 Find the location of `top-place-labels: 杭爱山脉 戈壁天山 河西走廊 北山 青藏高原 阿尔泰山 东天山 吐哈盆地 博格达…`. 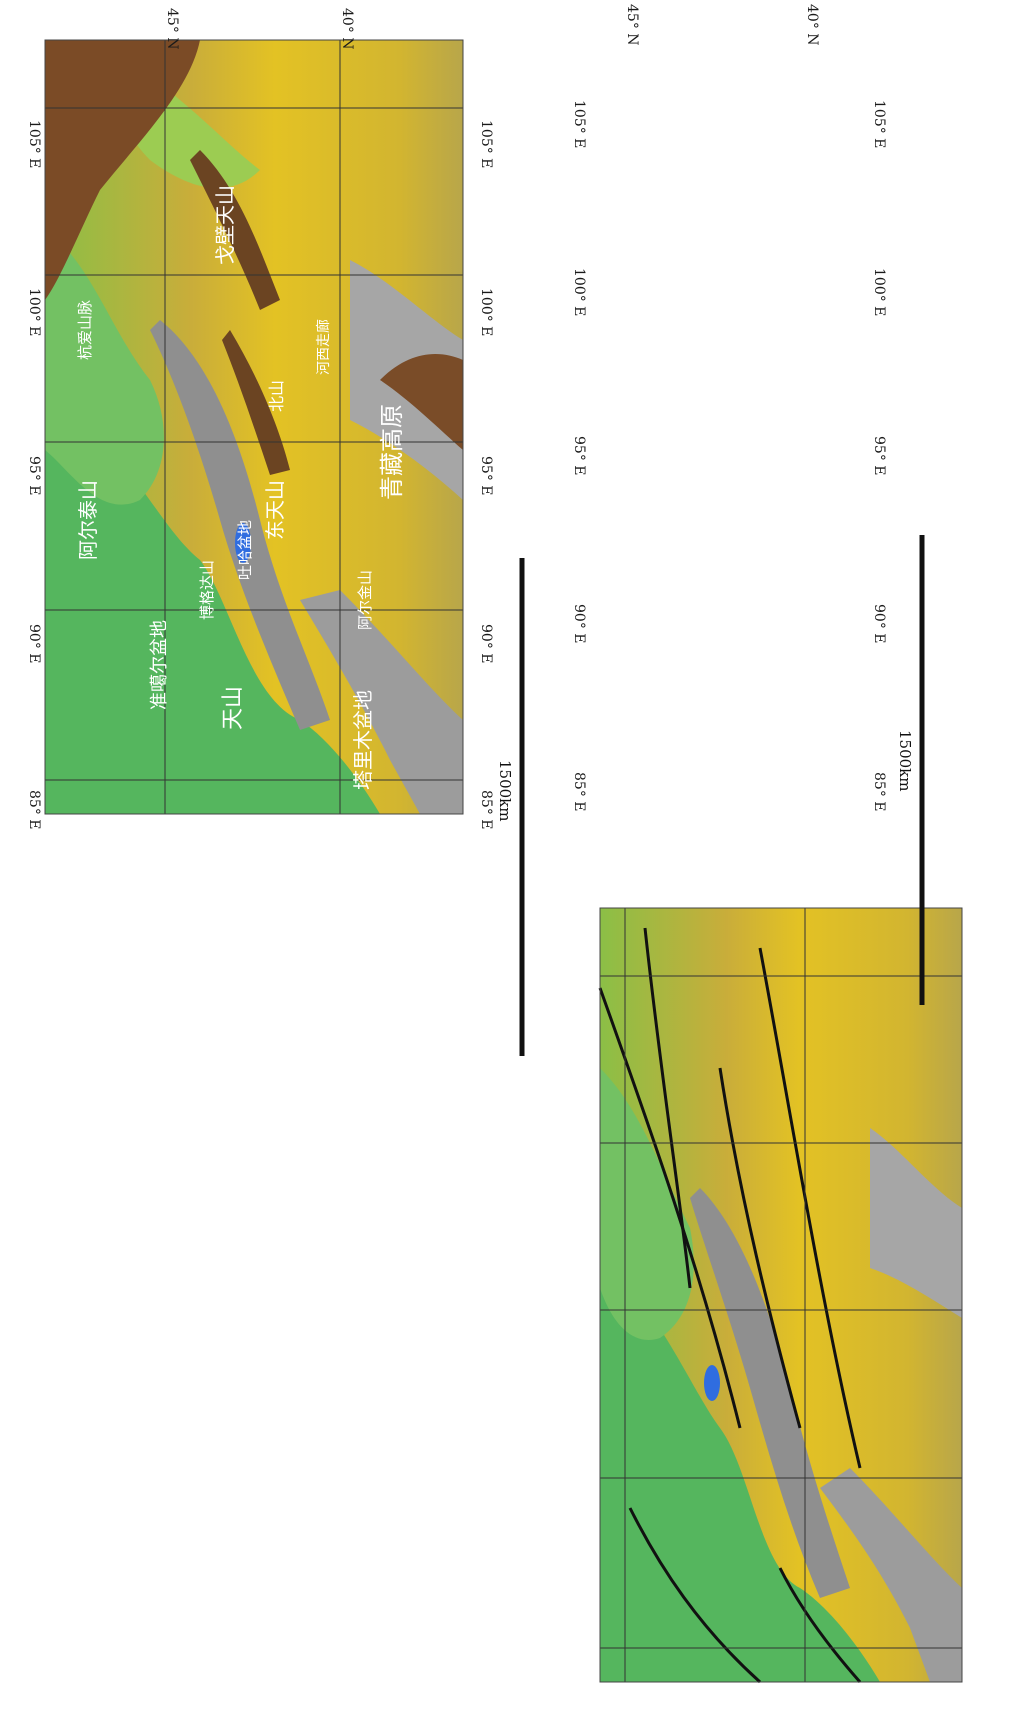

top-place-labels: 杭爱山脉 戈壁天山 河西走廊 北山 青藏高原 阿尔泰山 东天山 吐哈盆地 博格达… is located at coordinates (241, 487).